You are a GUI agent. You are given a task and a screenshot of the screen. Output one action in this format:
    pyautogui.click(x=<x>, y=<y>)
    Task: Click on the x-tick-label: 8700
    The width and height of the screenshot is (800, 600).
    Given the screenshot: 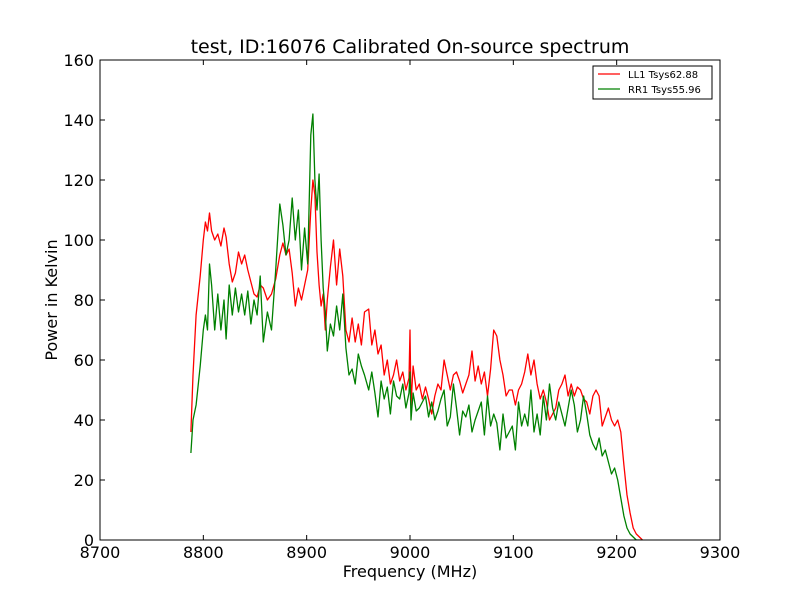 What is the action you would take?
    pyautogui.click(x=100, y=552)
    